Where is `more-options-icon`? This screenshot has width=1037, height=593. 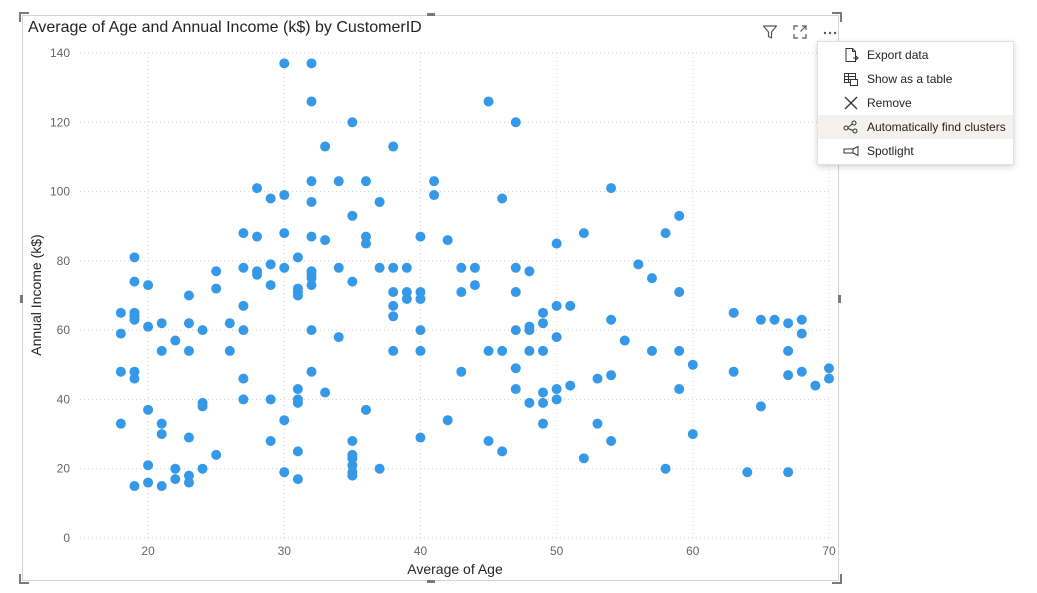
more-options-icon is located at coordinates (830, 32).